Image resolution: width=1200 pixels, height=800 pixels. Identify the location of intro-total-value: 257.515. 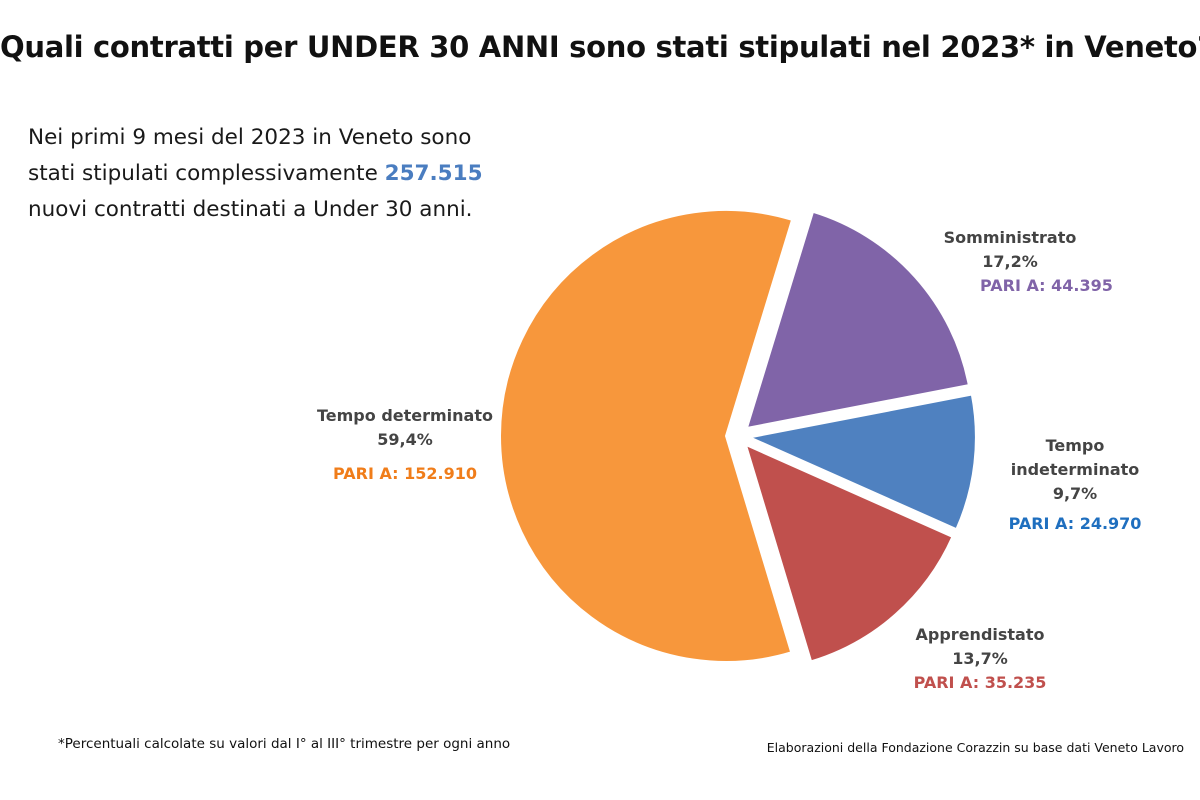
(433, 173).